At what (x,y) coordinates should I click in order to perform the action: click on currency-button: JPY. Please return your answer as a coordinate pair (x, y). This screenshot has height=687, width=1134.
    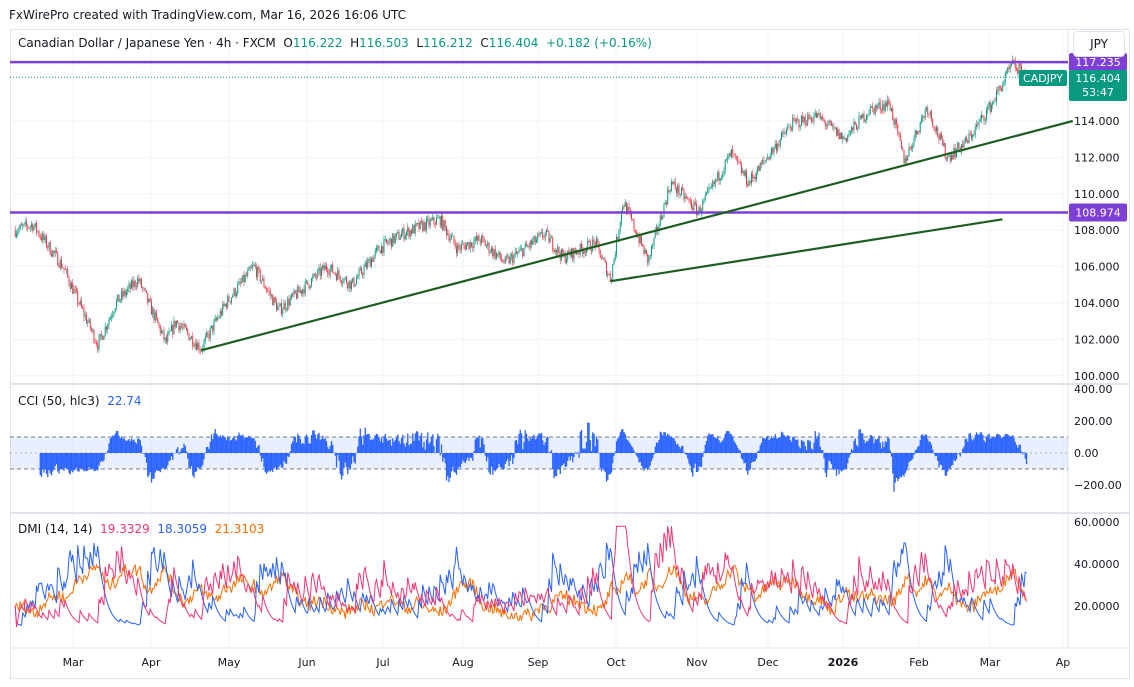
    Looking at the image, I should click on (1099, 44).